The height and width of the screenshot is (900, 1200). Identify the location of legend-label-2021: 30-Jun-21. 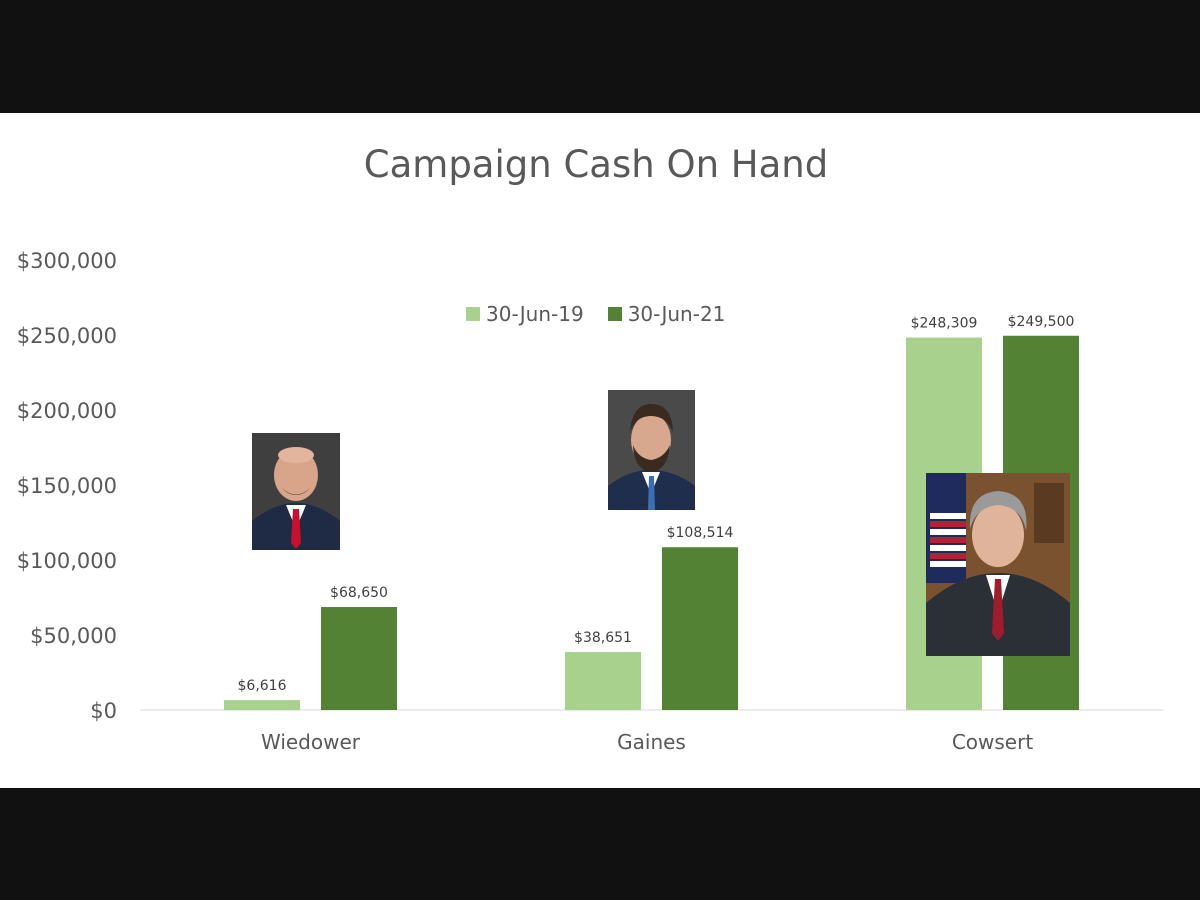
(676, 314).